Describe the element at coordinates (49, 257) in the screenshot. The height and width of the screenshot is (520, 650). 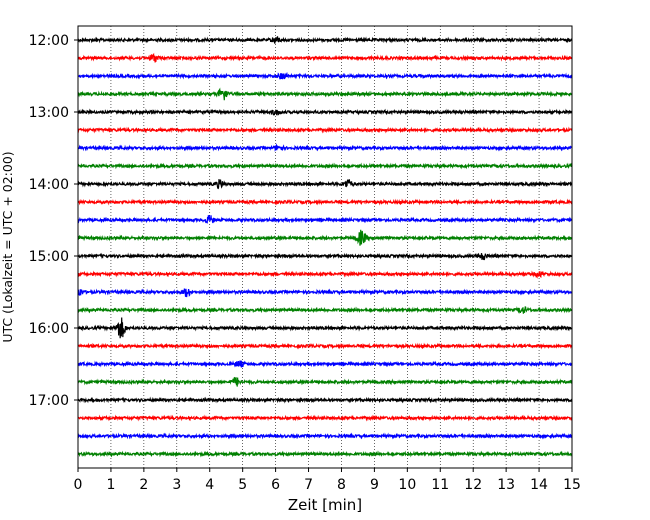
I see `y-tick-label: 15:00` at that location.